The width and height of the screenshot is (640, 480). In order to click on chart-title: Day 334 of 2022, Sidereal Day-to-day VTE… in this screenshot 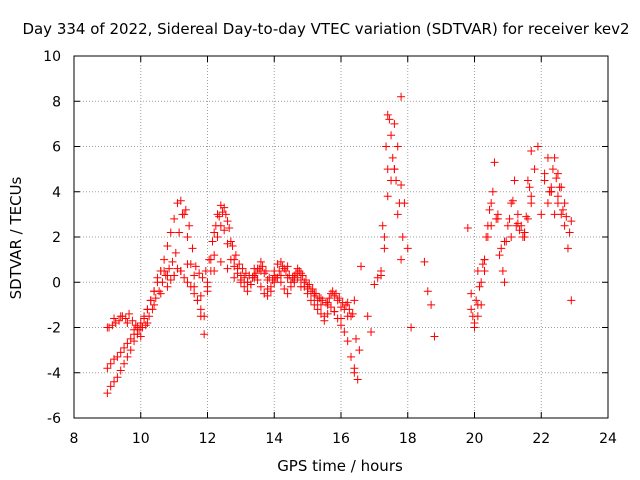, I will do `click(325, 29)`.